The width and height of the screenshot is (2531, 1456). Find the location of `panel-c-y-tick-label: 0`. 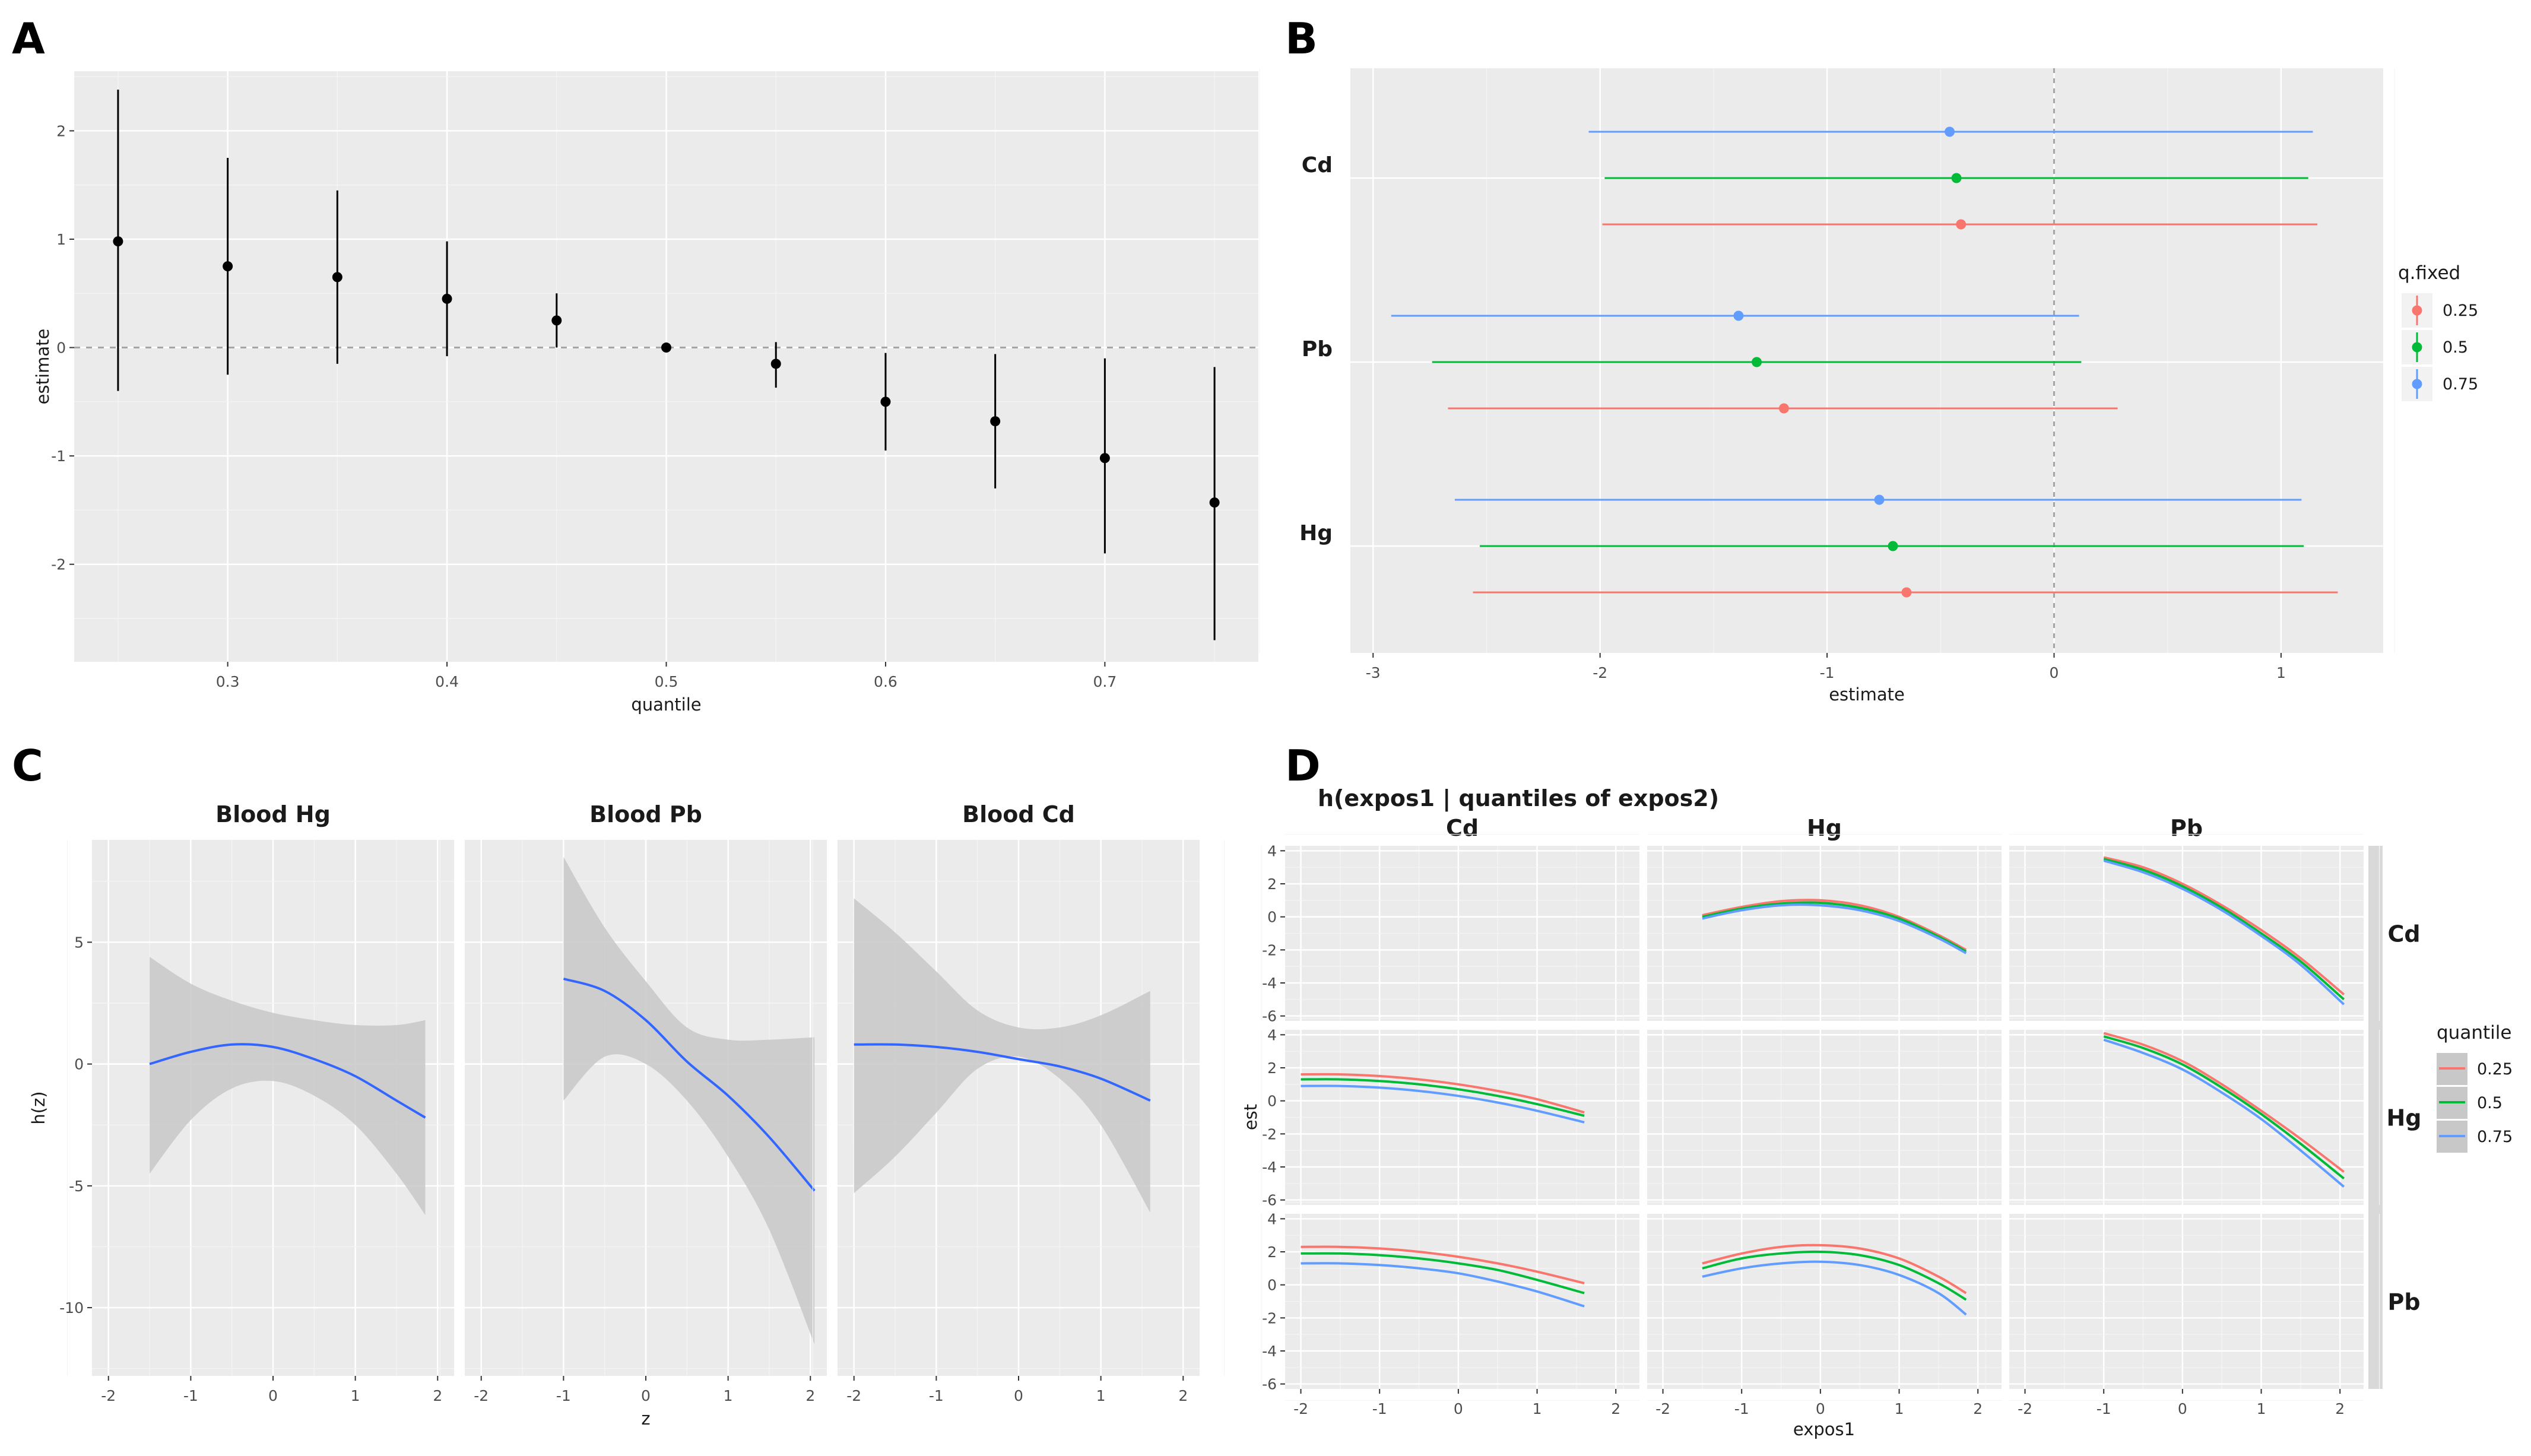

panel-c-y-tick-label: 0 is located at coordinates (79, 1064).